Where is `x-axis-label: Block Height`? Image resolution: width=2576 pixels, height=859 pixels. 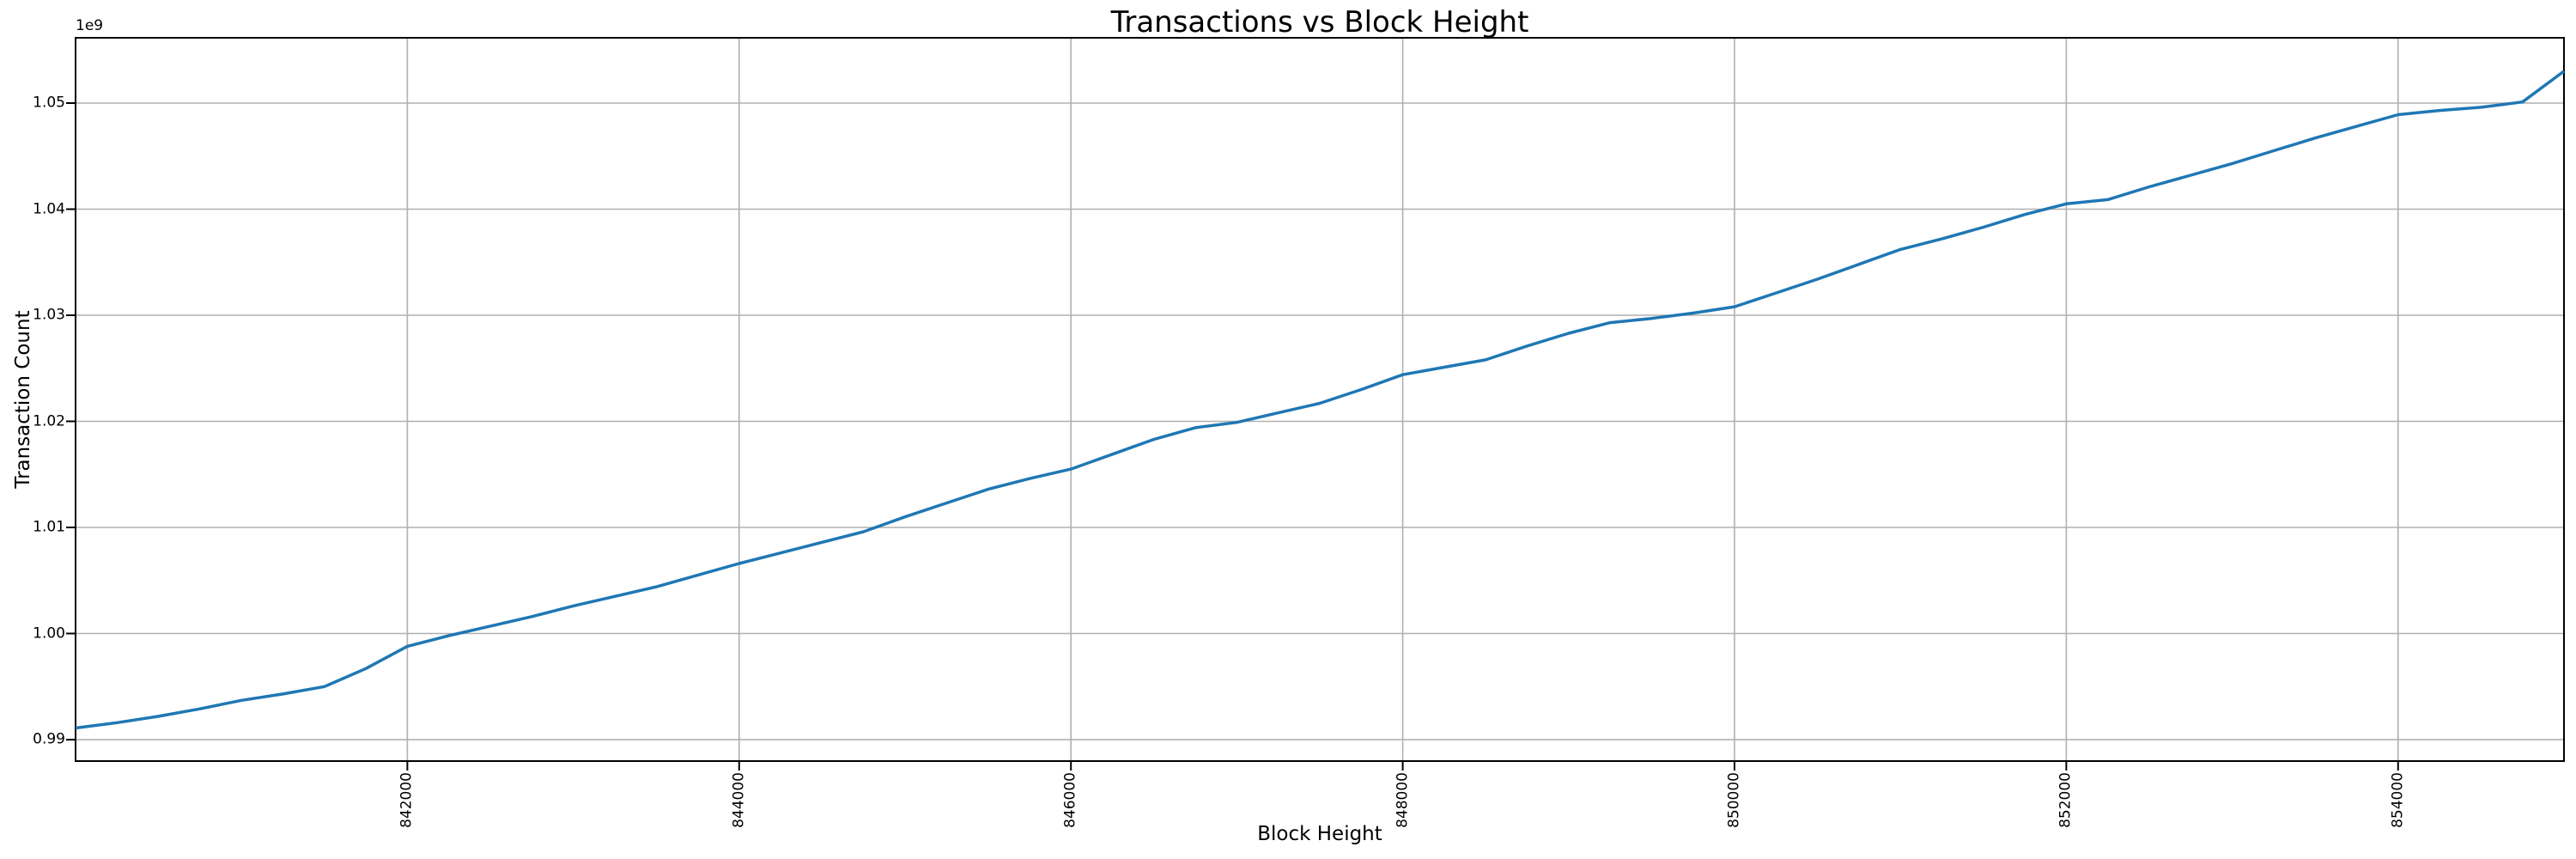 x-axis-label: Block Height is located at coordinates (1319, 834).